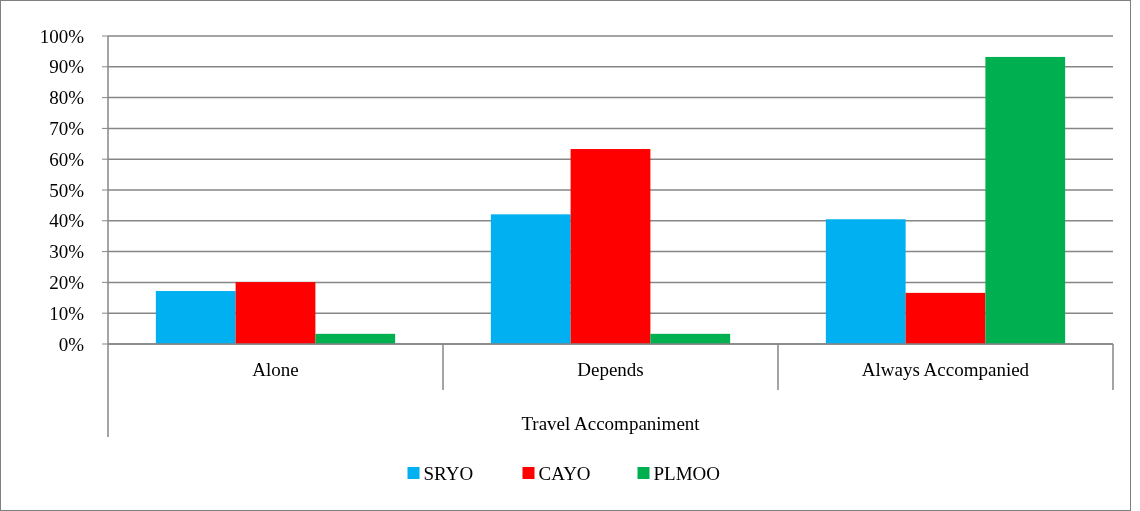 The width and height of the screenshot is (1140, 511). I want to click on y-tick-label: 60%, so click(67, 159).